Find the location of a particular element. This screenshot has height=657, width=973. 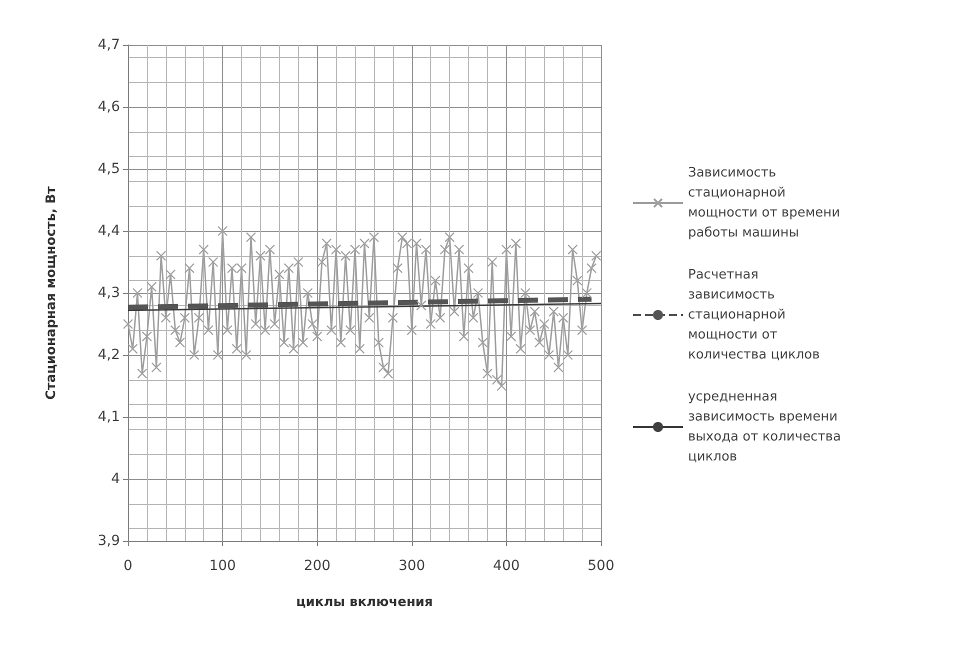

x-tick-label: 200 is located at coordinates (317, 566).